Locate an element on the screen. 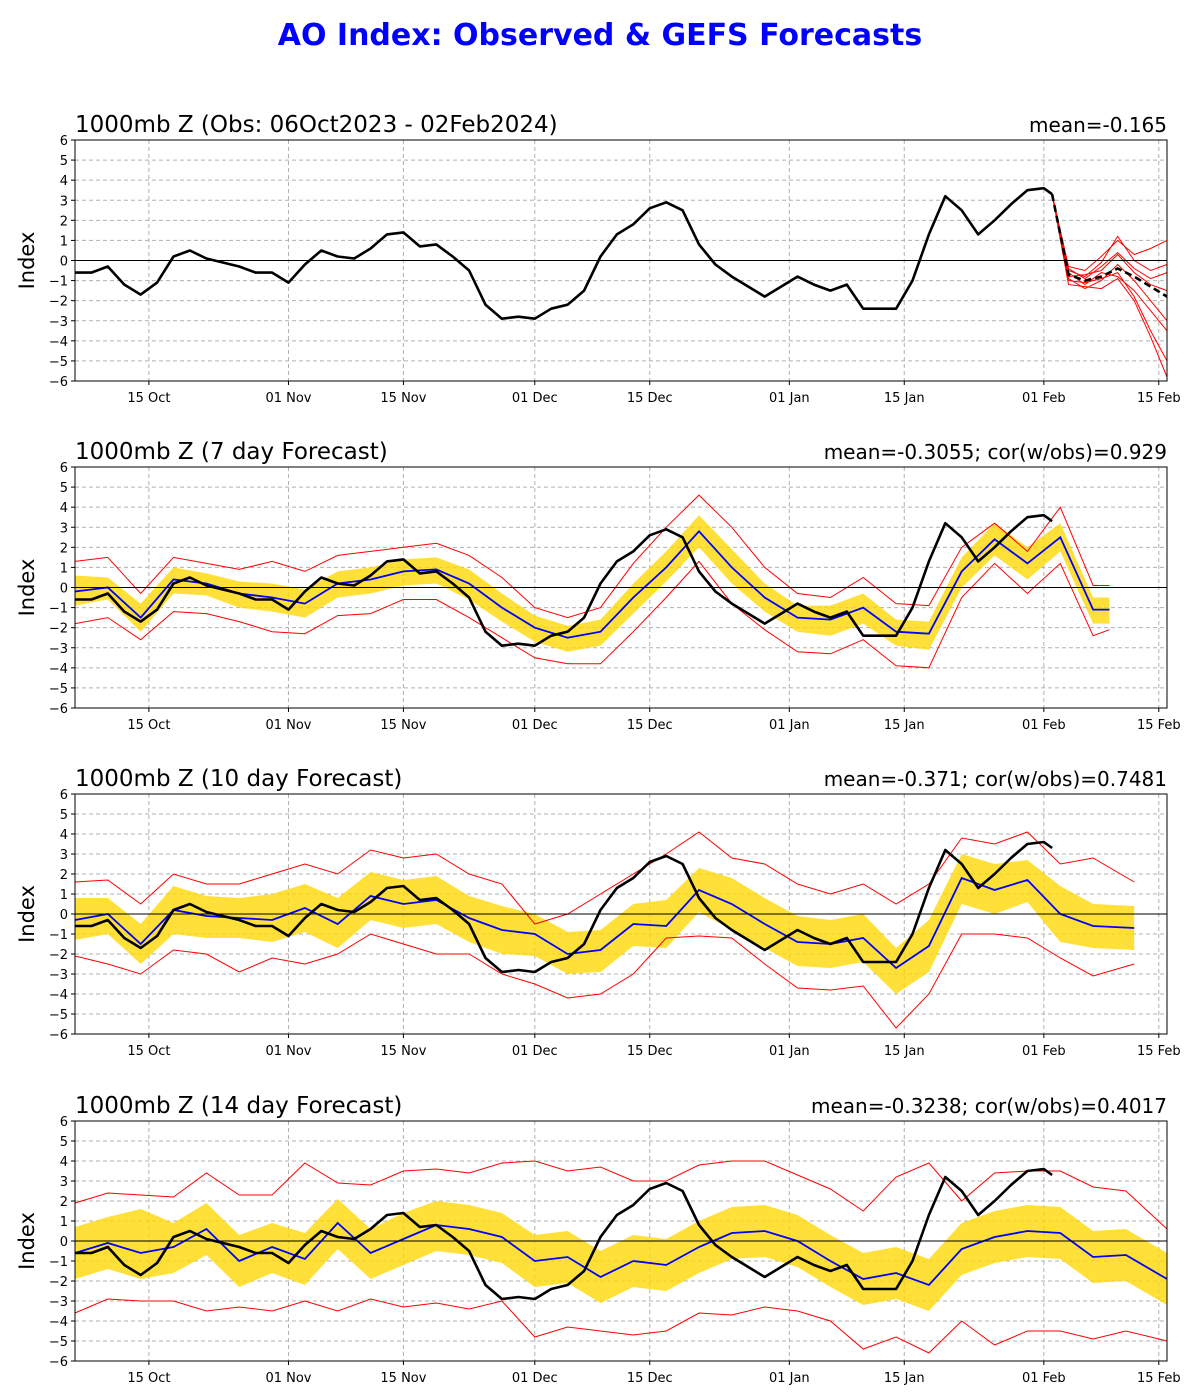 Image resolution: width=1200 pixels, height=1400 pixels. ensemble-mean-dashed-line is located at coordinates (1109, 245).